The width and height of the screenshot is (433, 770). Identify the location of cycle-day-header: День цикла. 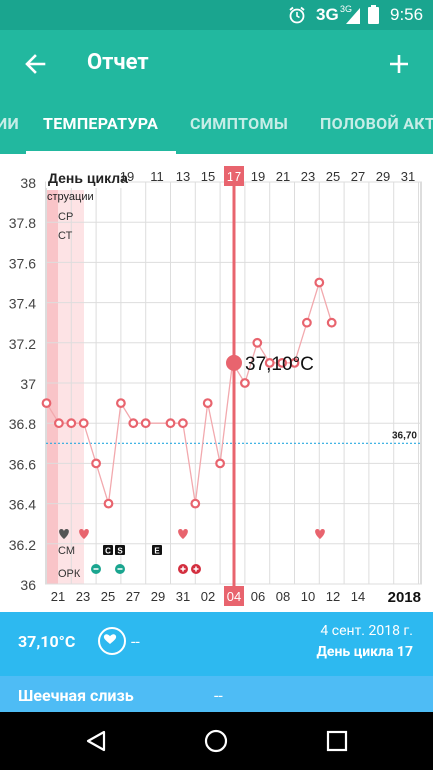
(88, 178).